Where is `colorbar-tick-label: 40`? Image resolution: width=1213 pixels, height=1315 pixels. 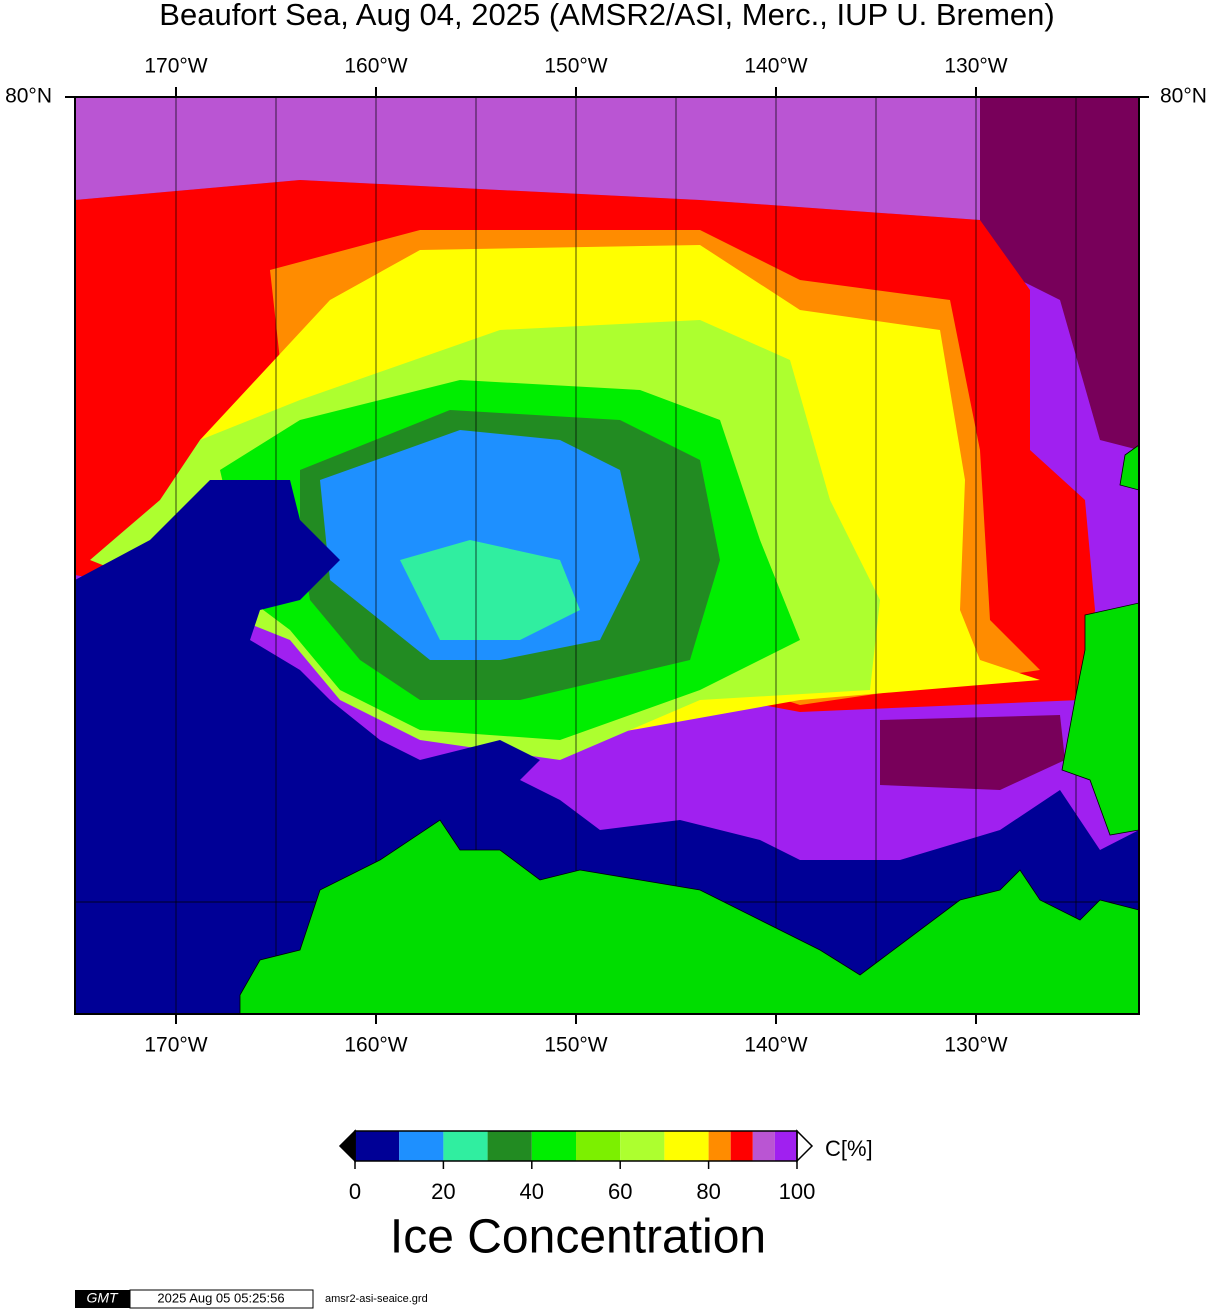
colorbar-tick-label: 40 is located at coordinates (532, 1191).